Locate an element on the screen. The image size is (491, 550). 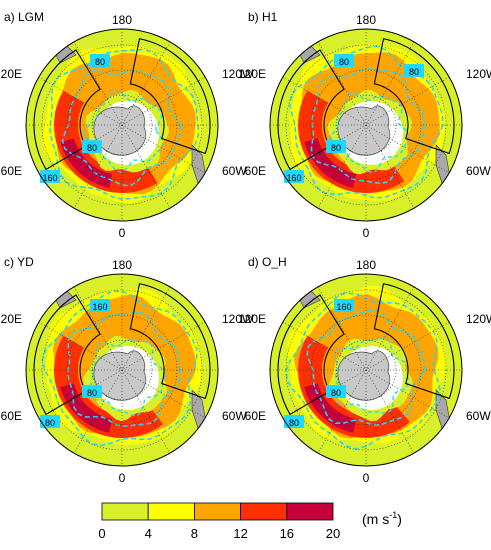
colorbar-tick-label: 4 is located at coordinates (148, 533).